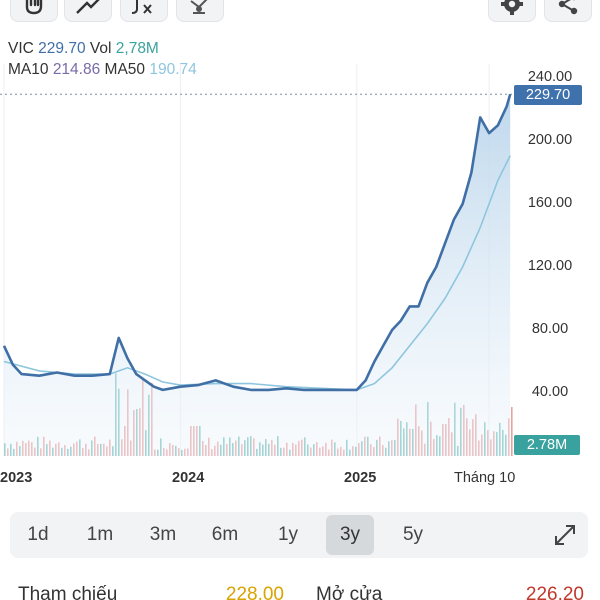 The image size is (600, 600). What do you see at coordinates (547, 445) in the screenshot?
I see `last-volume-tag: 2.78M` at bounding box center [547, 445].